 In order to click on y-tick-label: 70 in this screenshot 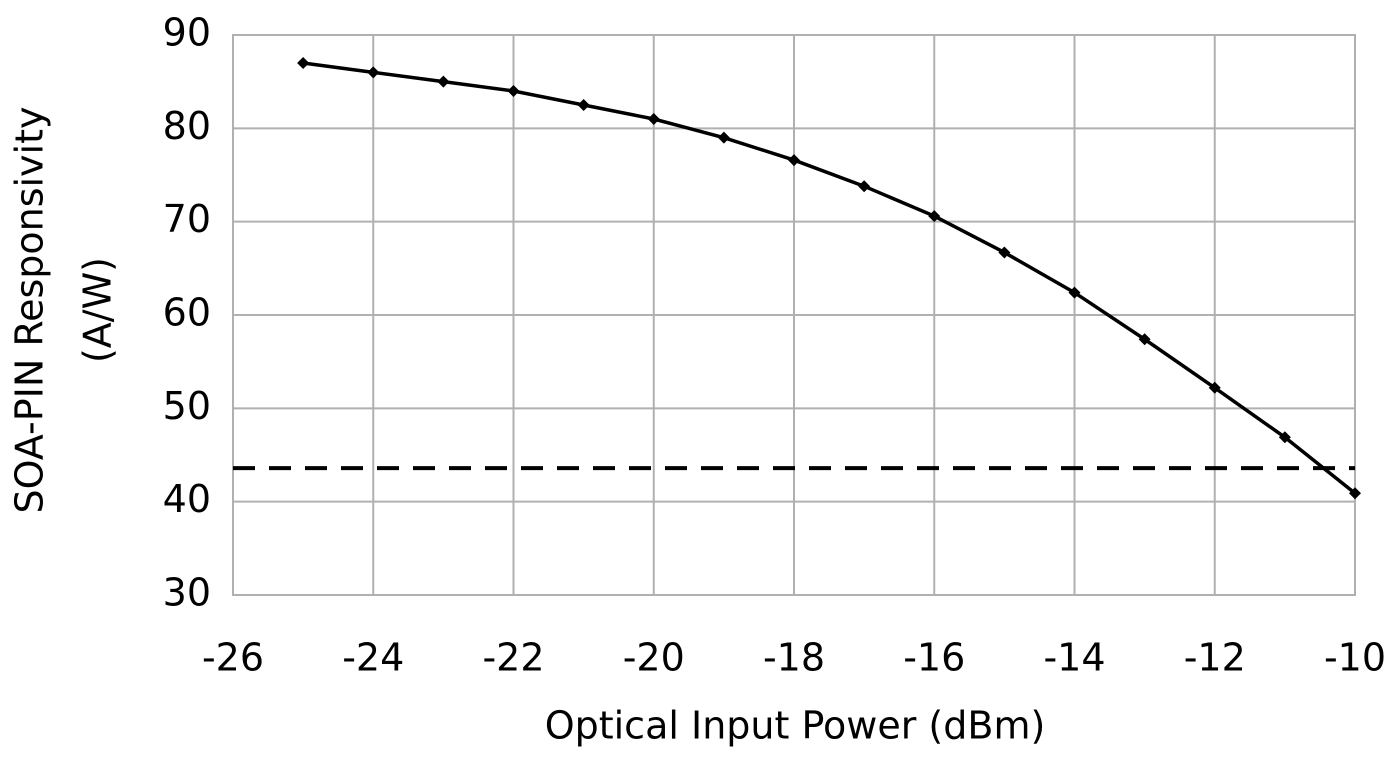, I will do `click(187, 219)`.